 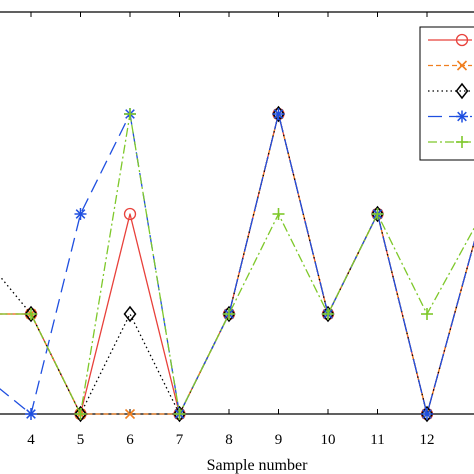 I want to click on legend, so click(x=446, y=93).